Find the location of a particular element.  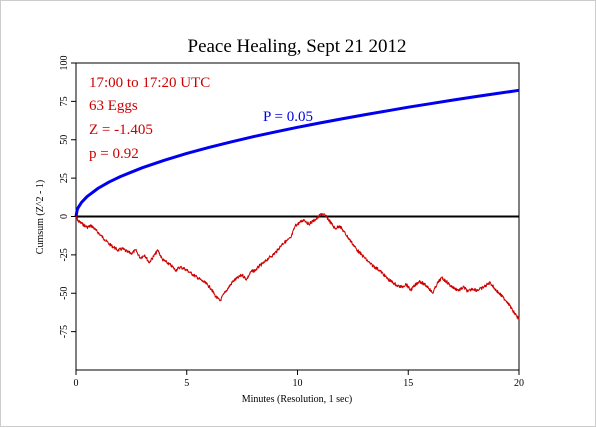

chart-title: Peace Healing, Sept 21 2012 is located at coordinates (297, 46).